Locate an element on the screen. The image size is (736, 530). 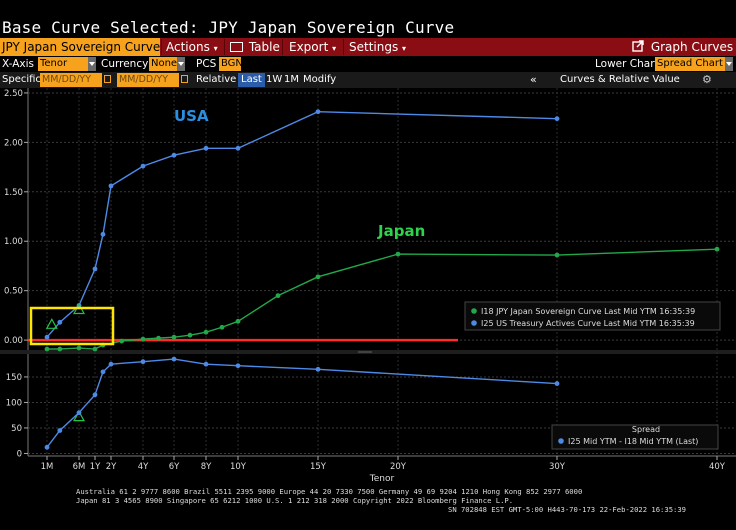
collapse-panel-icon: « is located at coordinates (533, 79).